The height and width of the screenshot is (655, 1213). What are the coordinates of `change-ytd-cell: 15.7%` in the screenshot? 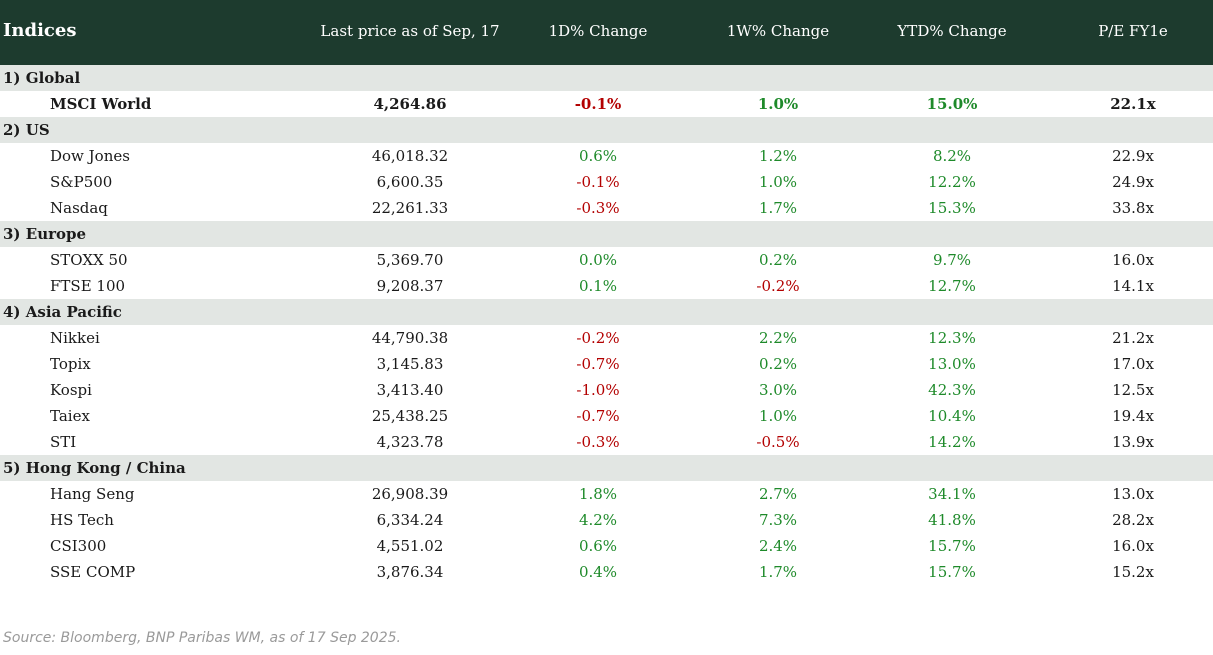 It's located at (952, 572).